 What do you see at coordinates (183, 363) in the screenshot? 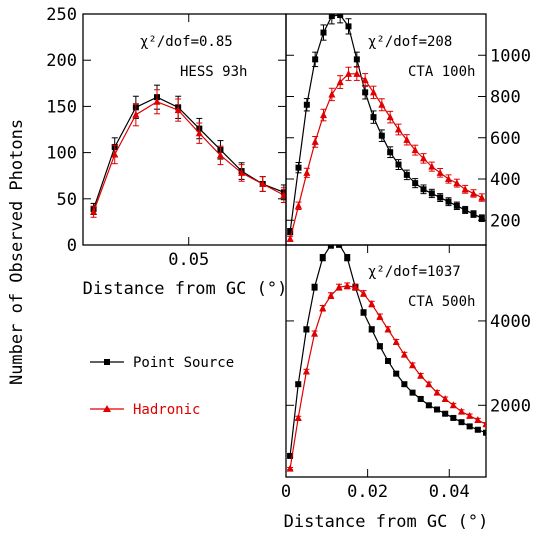
I see `legend-label-point-source: Point Source` at bounding box center [183, 363].